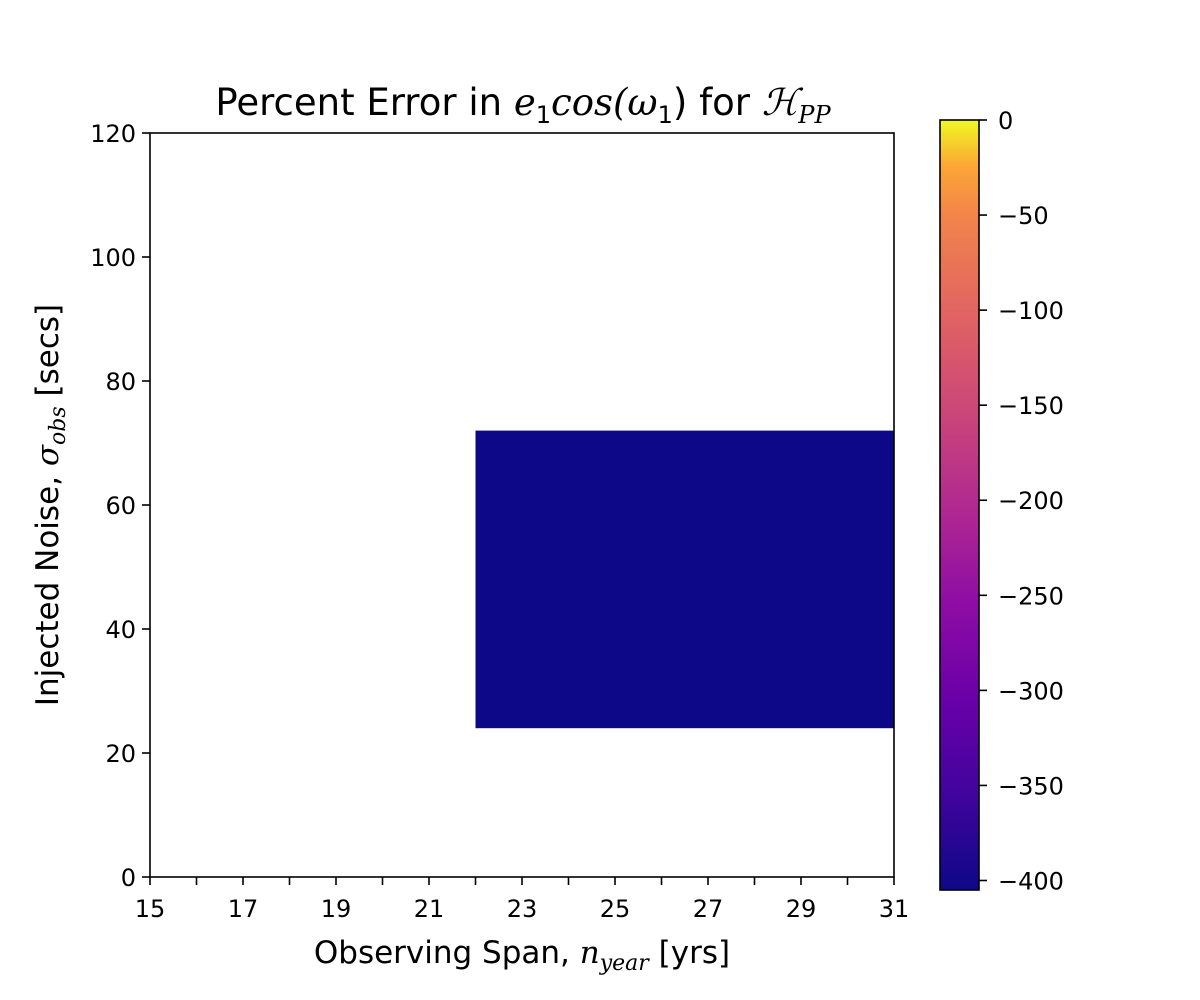 The width and height of the screenshot is (1200, 1000). I want to click on x-tick-label: 25, so click(615, 909).